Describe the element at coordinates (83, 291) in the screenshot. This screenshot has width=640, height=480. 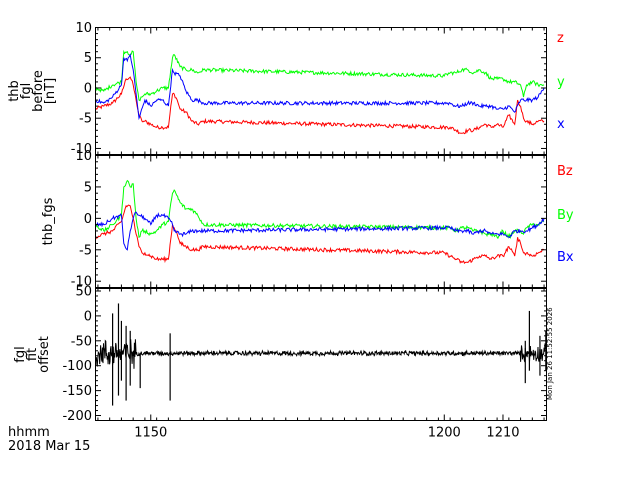
I see `y-tick-label: 50` at that location.